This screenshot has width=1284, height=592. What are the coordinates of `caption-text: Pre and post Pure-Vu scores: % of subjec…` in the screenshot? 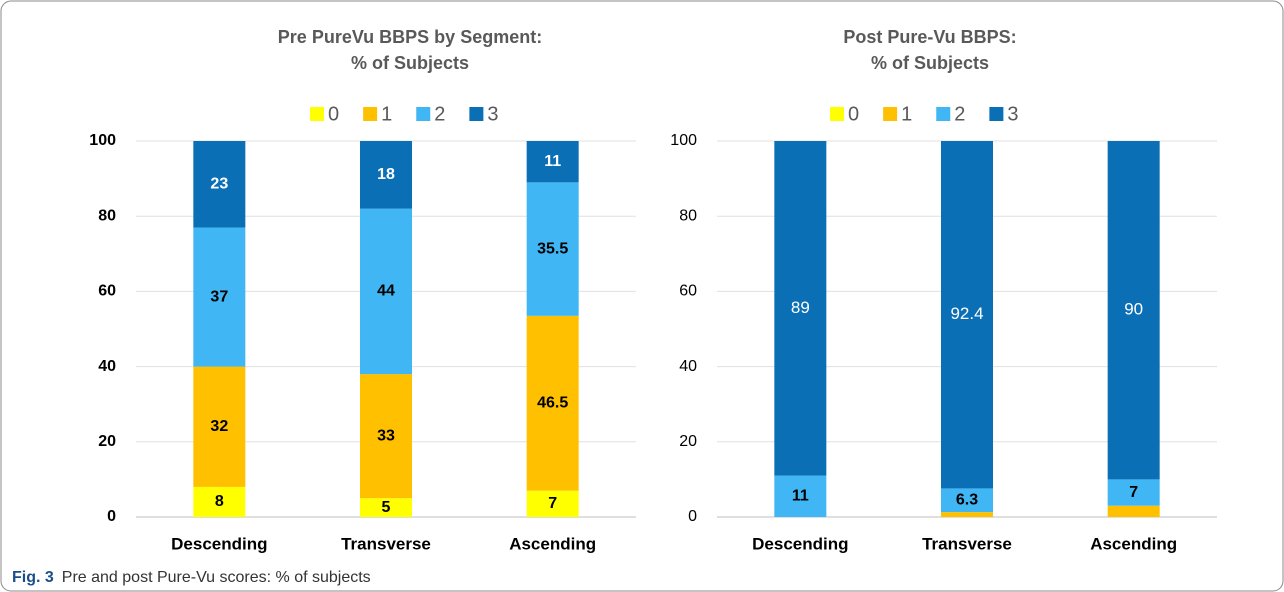 It's located at (216, 577).